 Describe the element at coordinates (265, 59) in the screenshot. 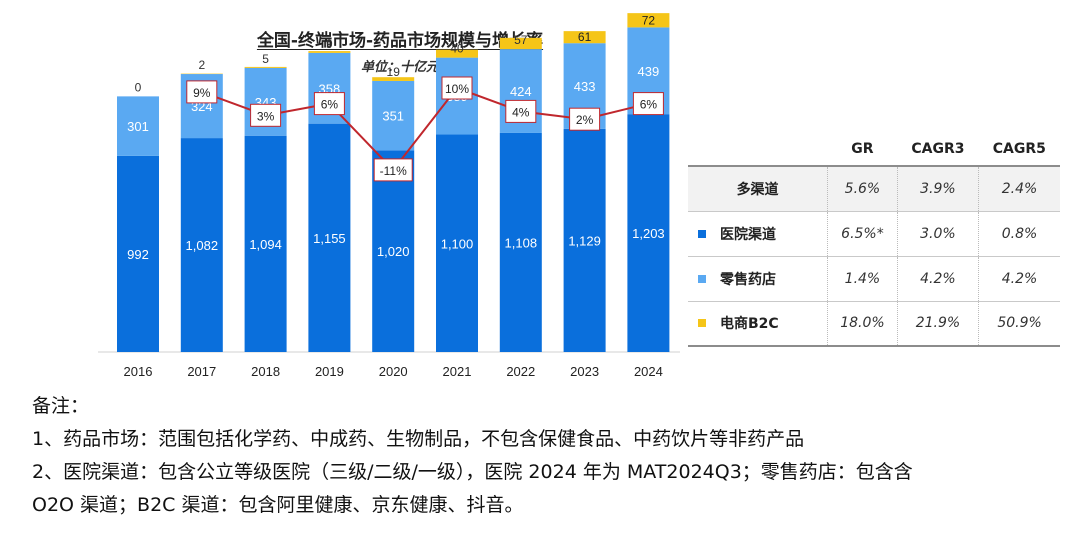

I see `data-label: 5` at that location.